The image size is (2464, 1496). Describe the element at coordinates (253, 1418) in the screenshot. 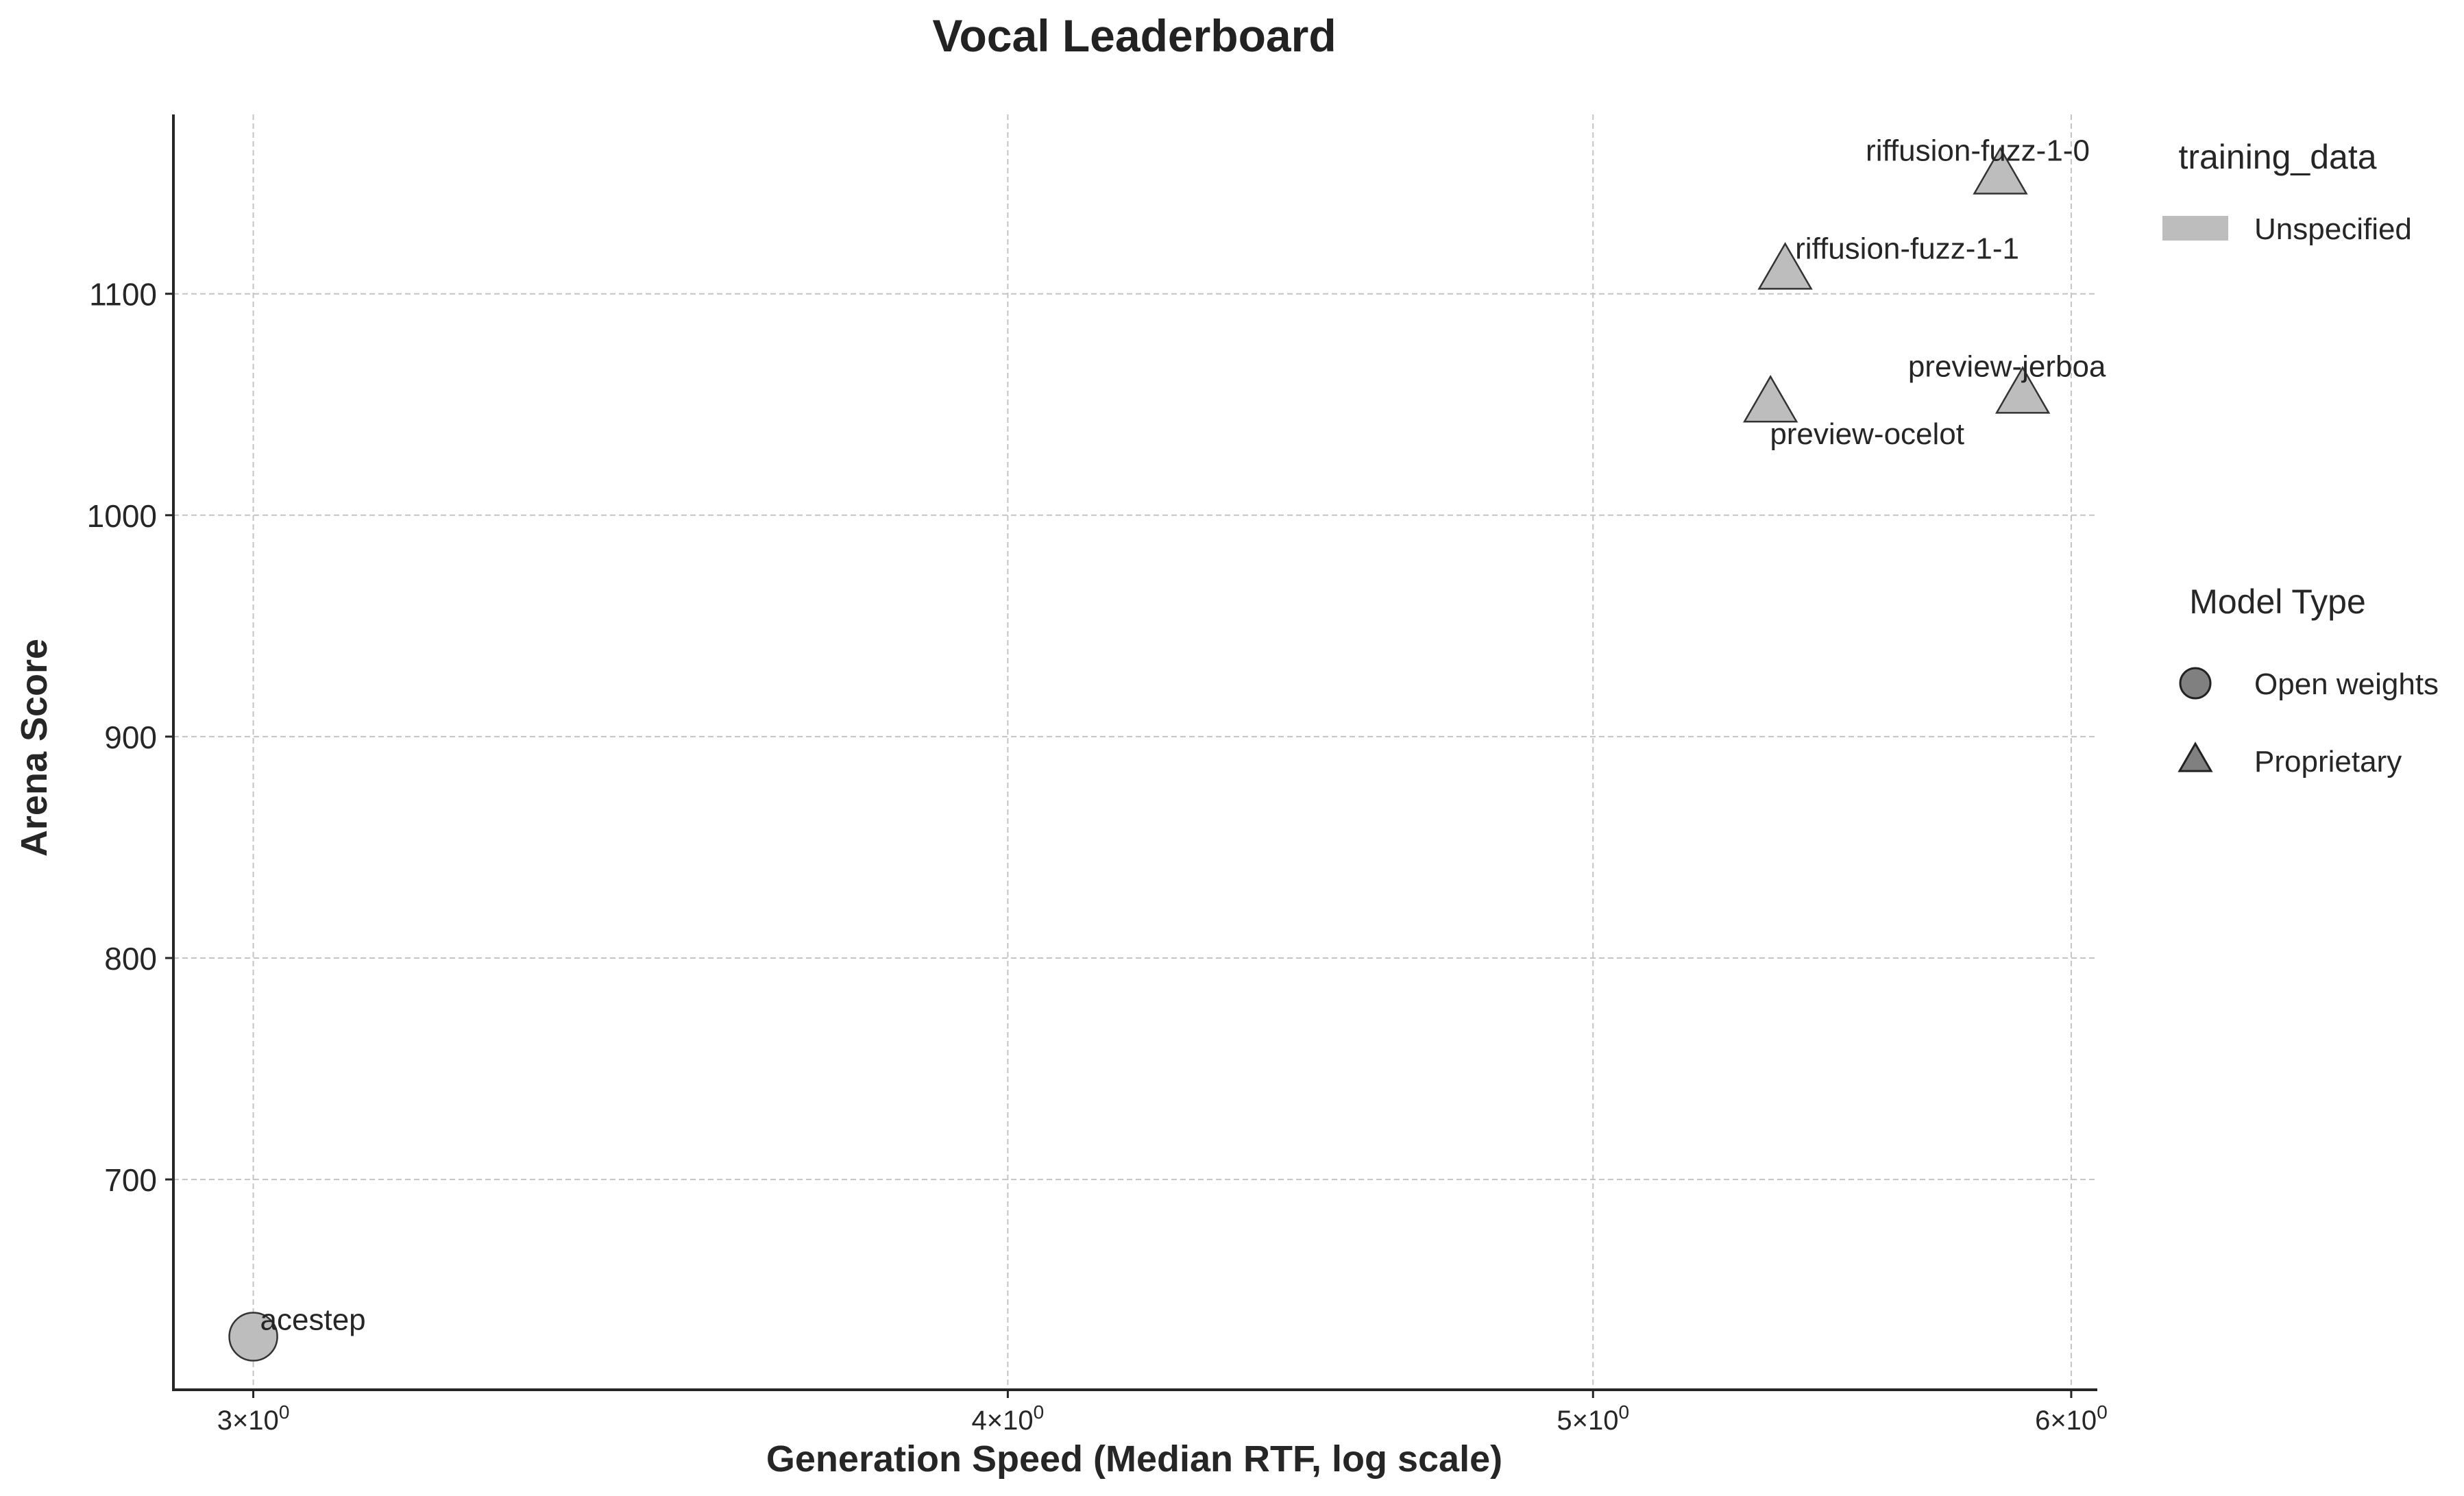

I see `x-tick-label: 3×100` at that location.